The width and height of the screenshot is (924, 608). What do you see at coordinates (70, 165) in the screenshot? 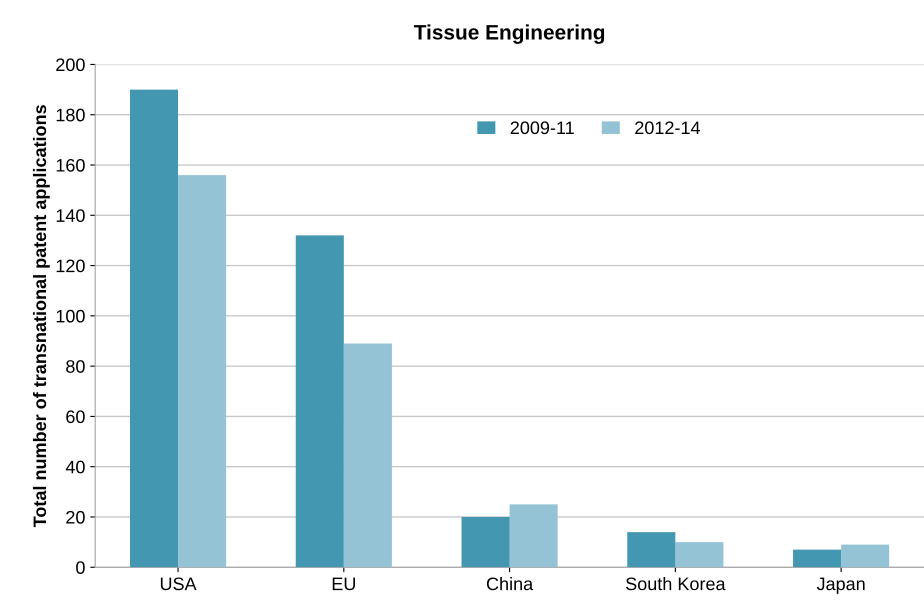
I see `y-tick-label: 160` at bounding box center [70, 165].